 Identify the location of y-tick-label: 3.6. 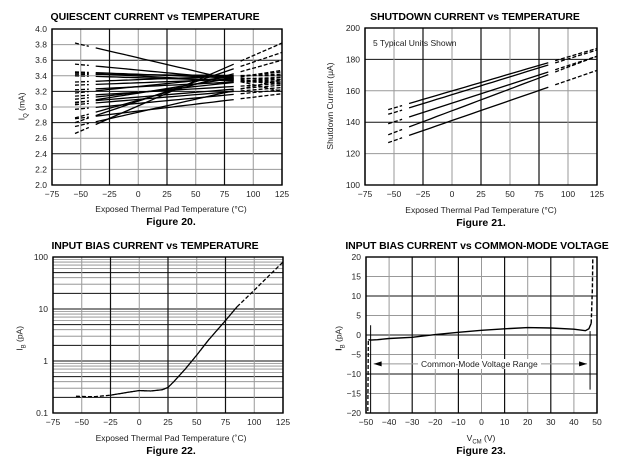
(41, 60).